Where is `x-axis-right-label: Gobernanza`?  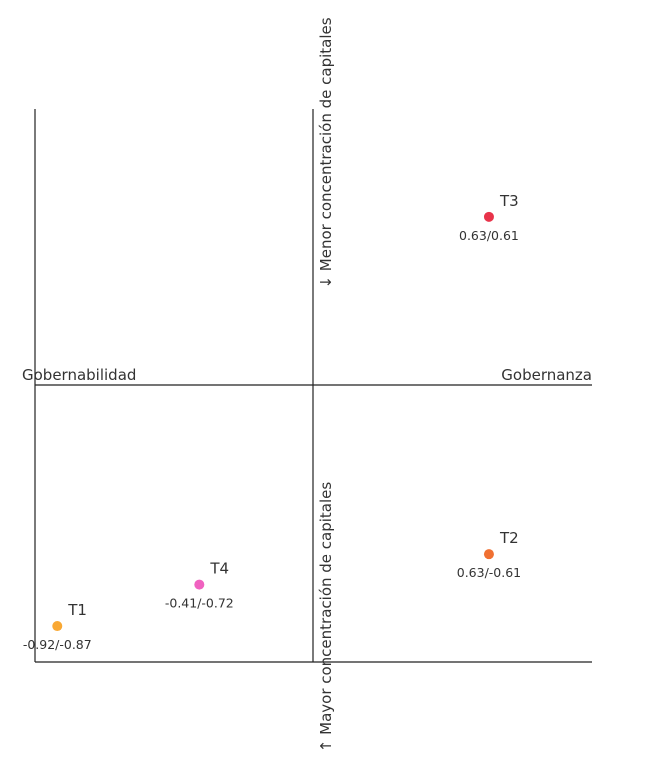
x-axis-right-label: Gobernanza is located at coordinates (546, 375).